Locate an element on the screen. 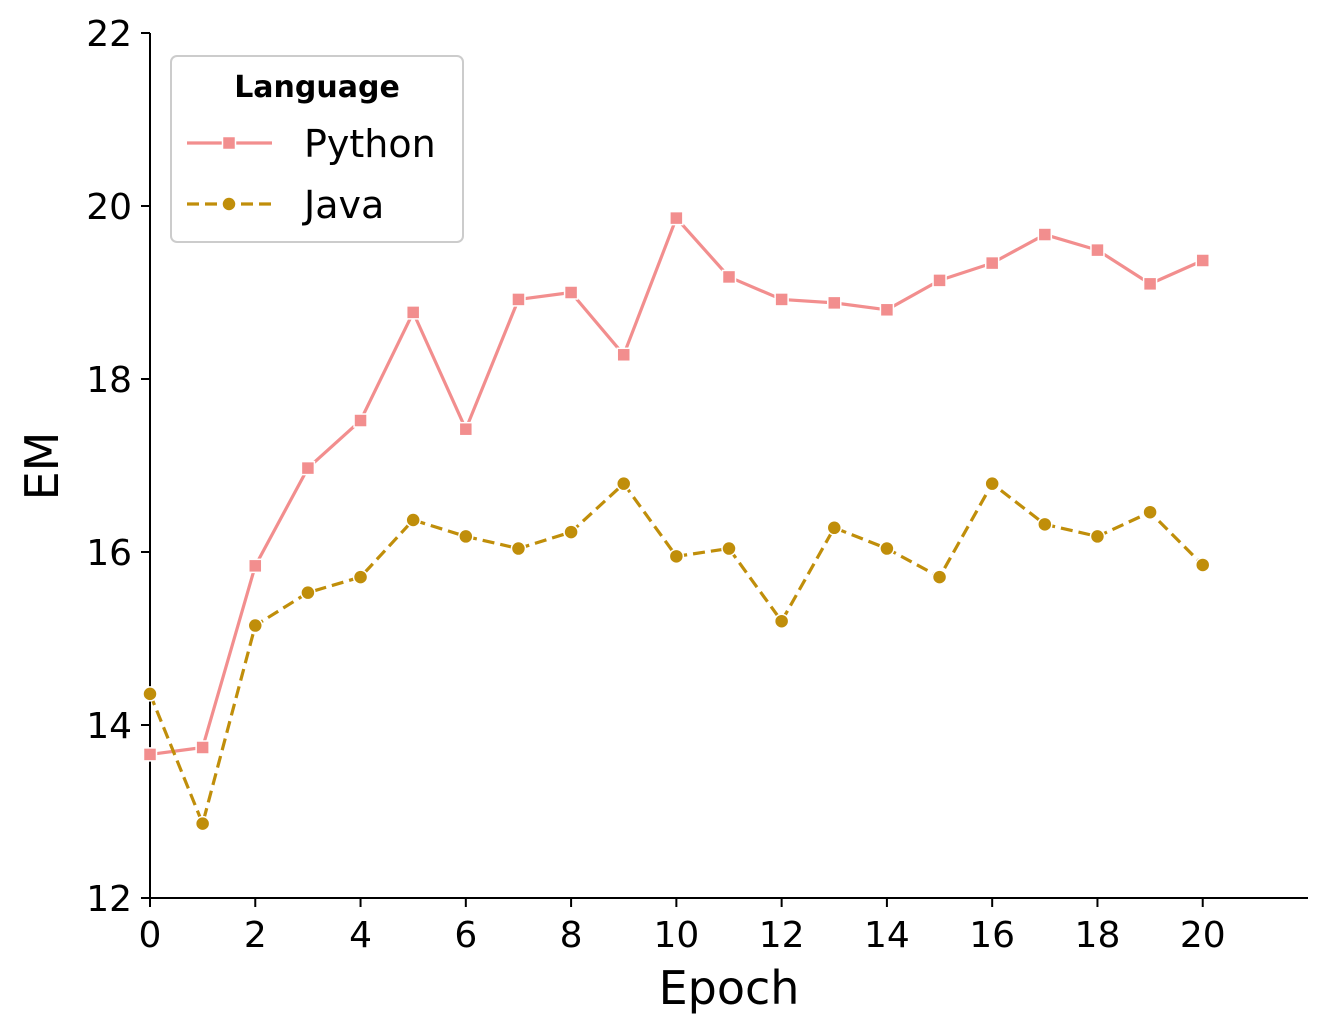 Image resolution: width=1327 pixels, height=1035 pixels. x-tick-label: 4 is located at coordinates (360, 935).